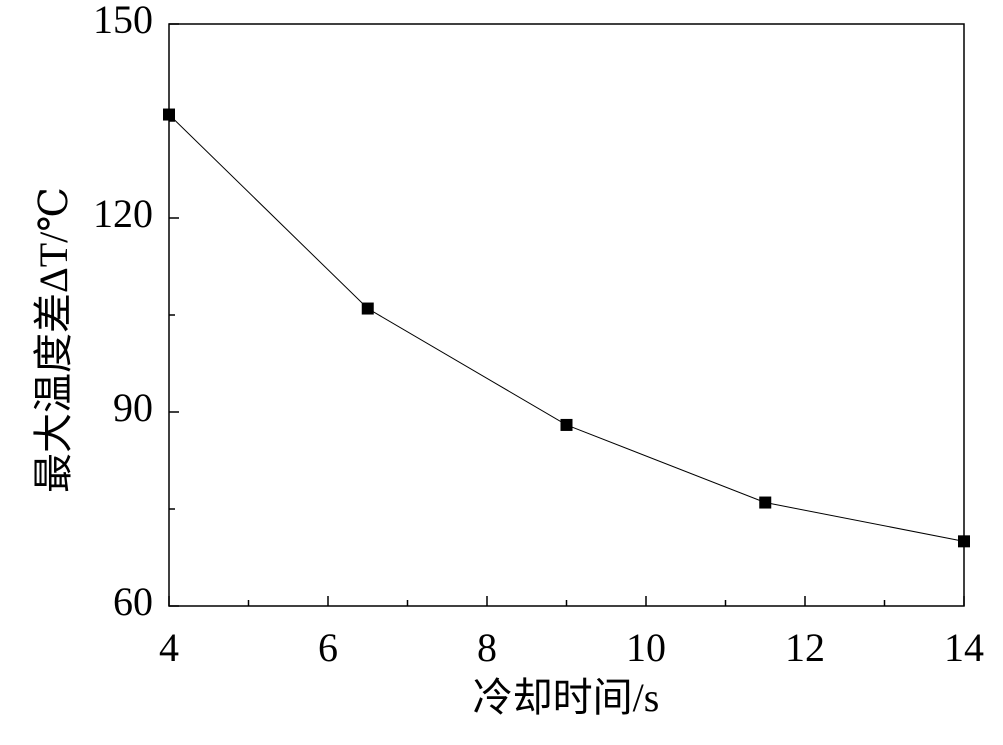 Image resolution: width=1003 pixels, height=745 pixels. Describe the element at coordinates (964, 647) in the screenshot. I see `x-tick-label: 14` at that location.